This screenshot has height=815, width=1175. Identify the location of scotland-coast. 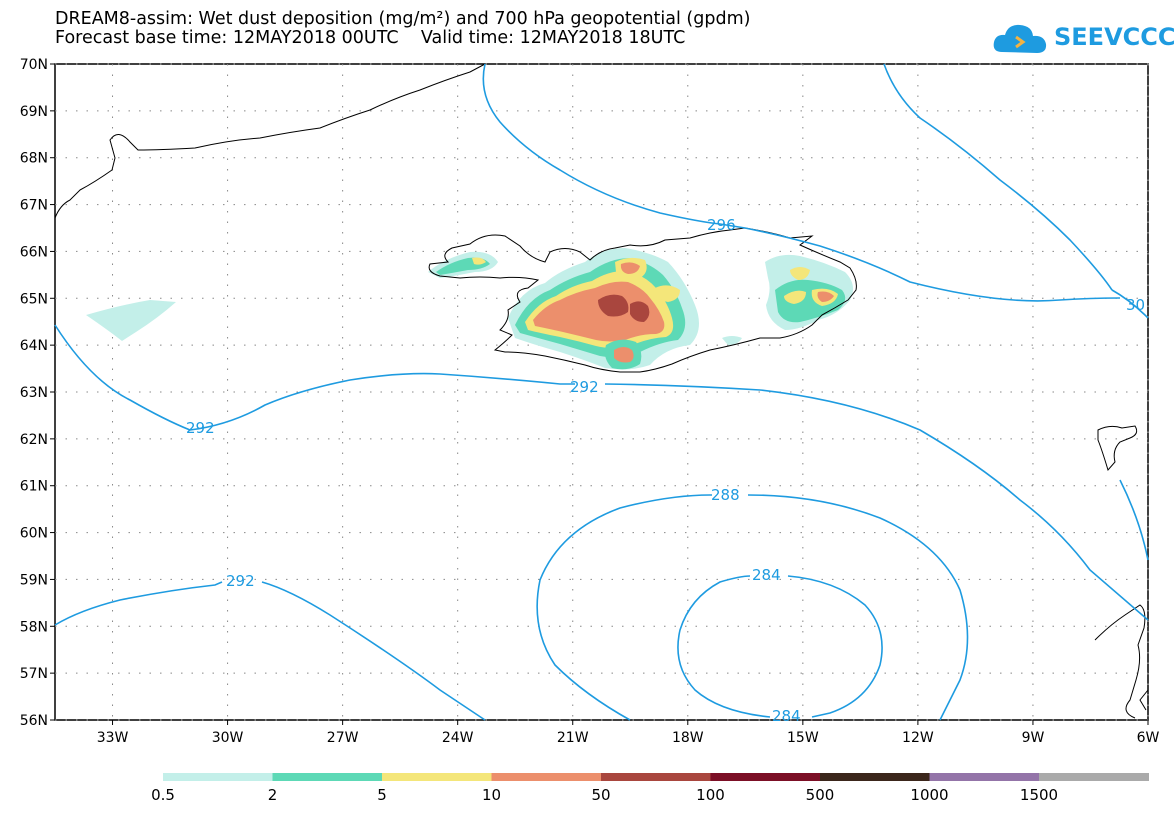
(1121, 661).